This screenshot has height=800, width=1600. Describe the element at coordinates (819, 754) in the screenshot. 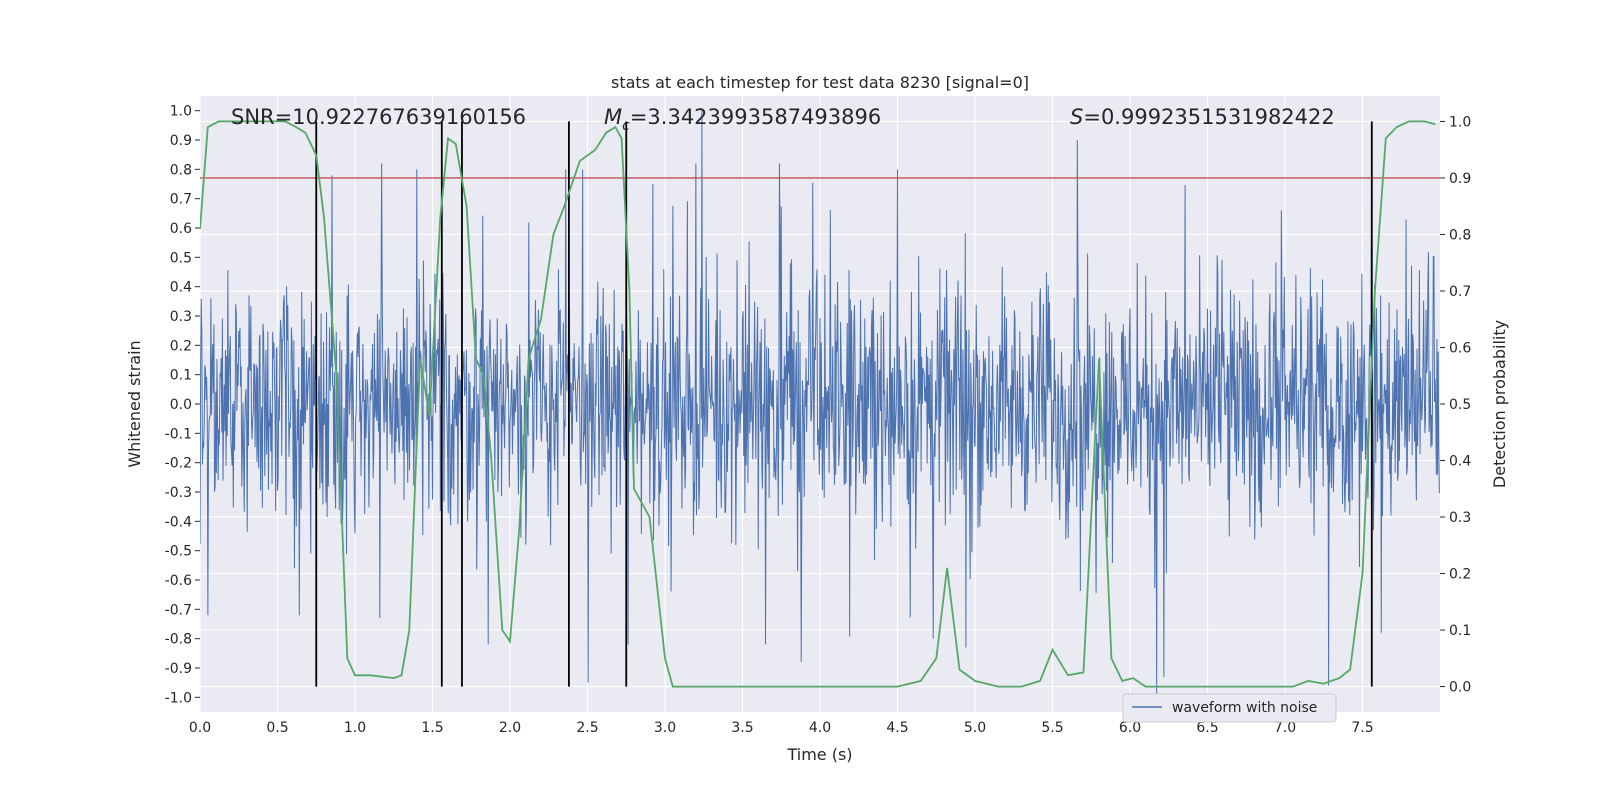

I see `x-axis-label: Time (s)` at that location.